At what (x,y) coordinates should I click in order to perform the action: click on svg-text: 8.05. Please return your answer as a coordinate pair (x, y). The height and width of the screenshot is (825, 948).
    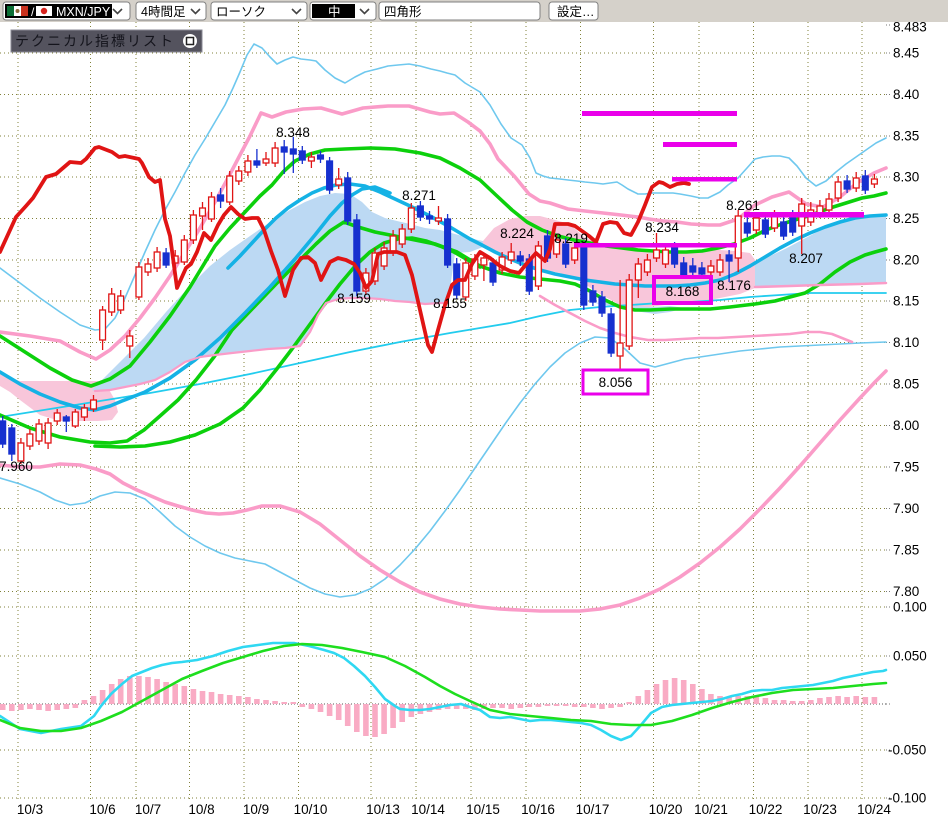
    Looking at the image, I should click on (906, 384).